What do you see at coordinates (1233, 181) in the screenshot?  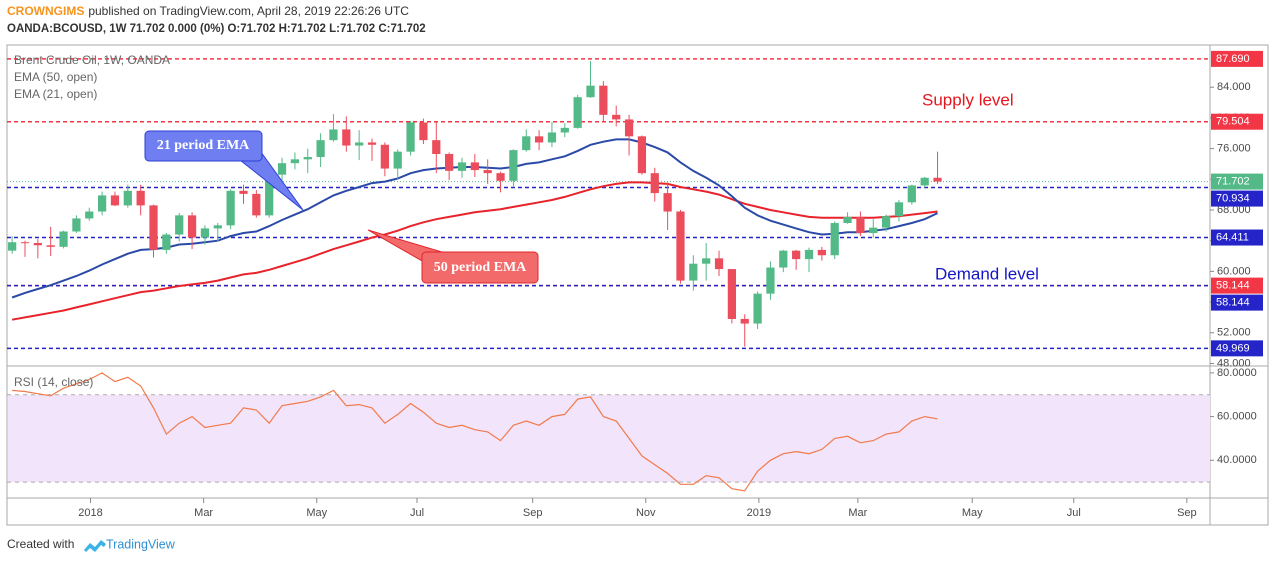 I see `level-label: 71.702` at bounding box center [1233, 181].